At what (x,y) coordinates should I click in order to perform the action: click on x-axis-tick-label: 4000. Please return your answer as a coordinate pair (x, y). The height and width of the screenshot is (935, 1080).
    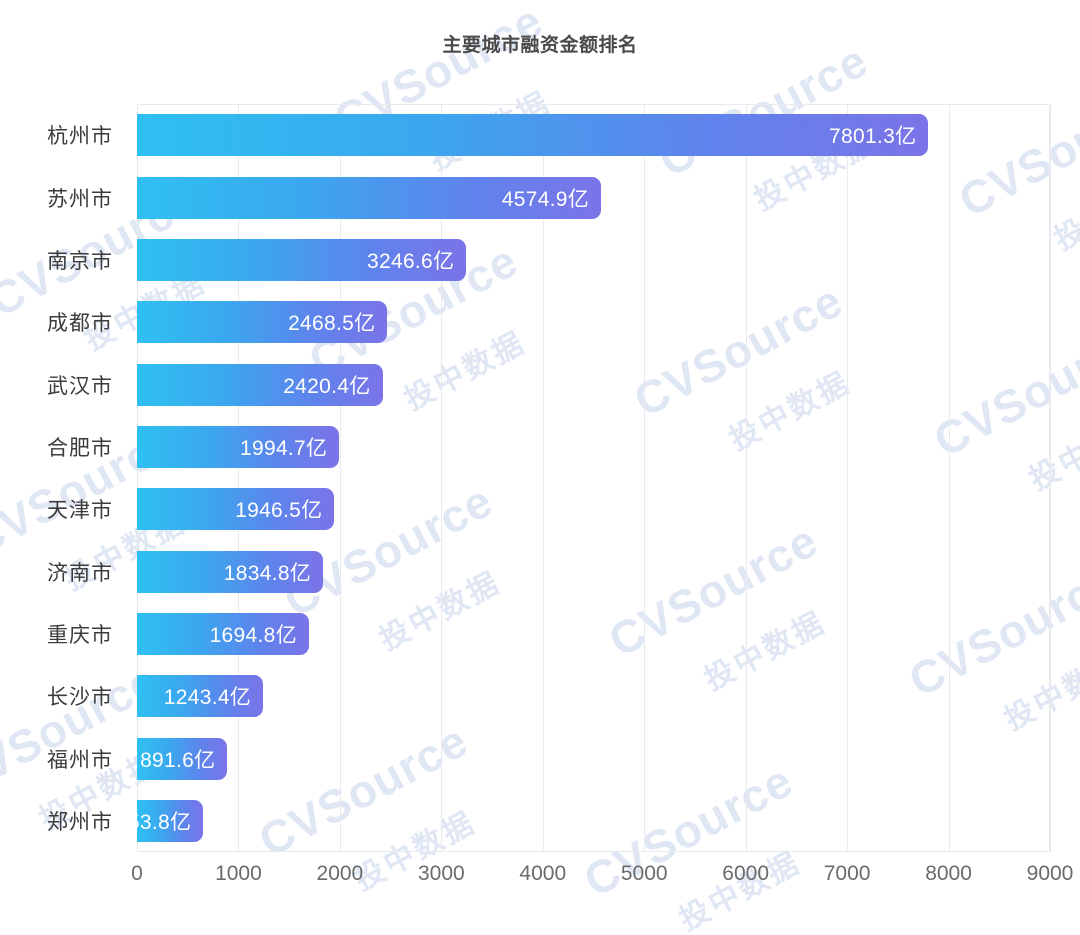
    Looking at the image, I should click on (543, 873).